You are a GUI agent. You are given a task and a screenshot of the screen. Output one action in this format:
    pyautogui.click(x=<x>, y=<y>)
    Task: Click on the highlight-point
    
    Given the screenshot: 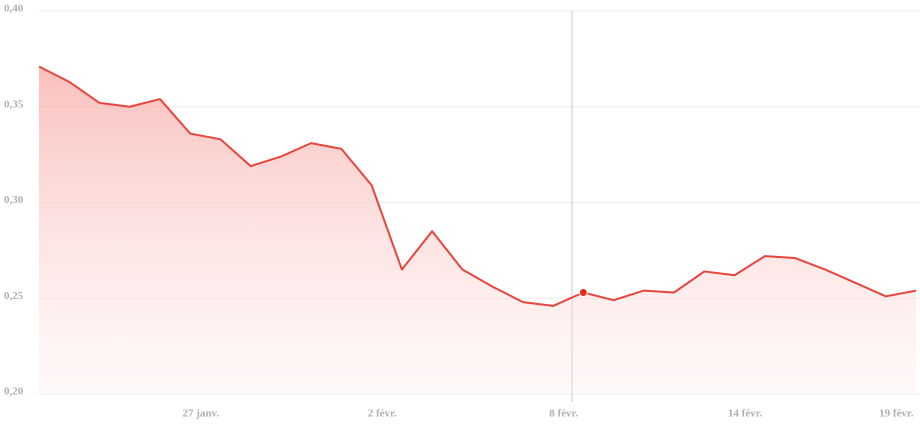 What is the action you would take?
    pyautogui.click(x=583, y=293)
    